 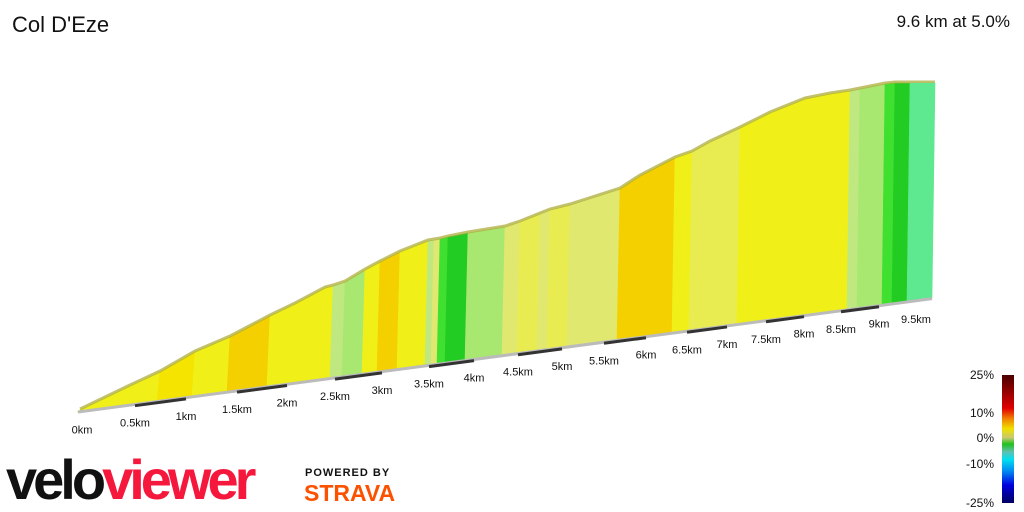 I want to click on x-tick-label: 4.5km, so click(x=518, y=373).